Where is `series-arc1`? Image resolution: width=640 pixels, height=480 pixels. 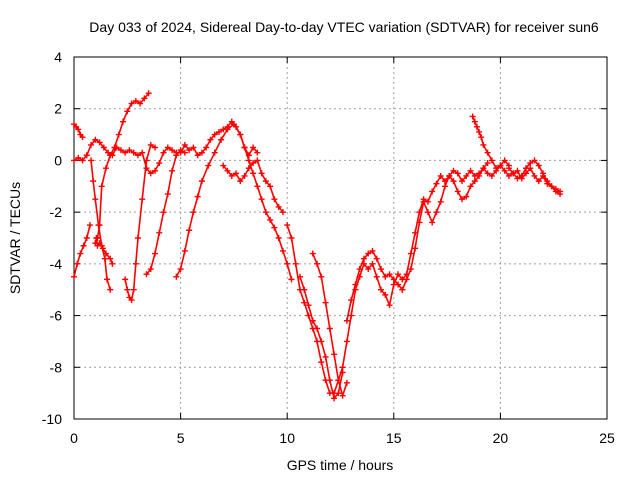 series-arc1 is located at coordinates (78, 131).